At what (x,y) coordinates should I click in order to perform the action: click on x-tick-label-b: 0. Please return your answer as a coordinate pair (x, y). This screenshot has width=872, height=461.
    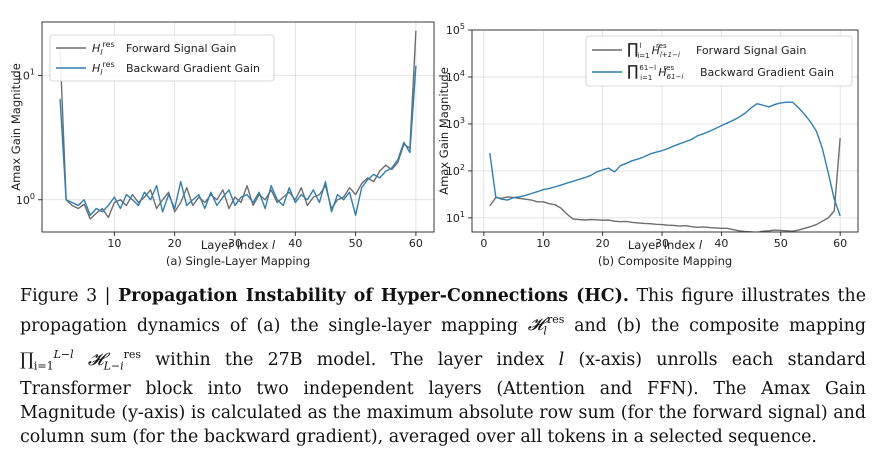
    Looking at the image, I should click on (483, 243).